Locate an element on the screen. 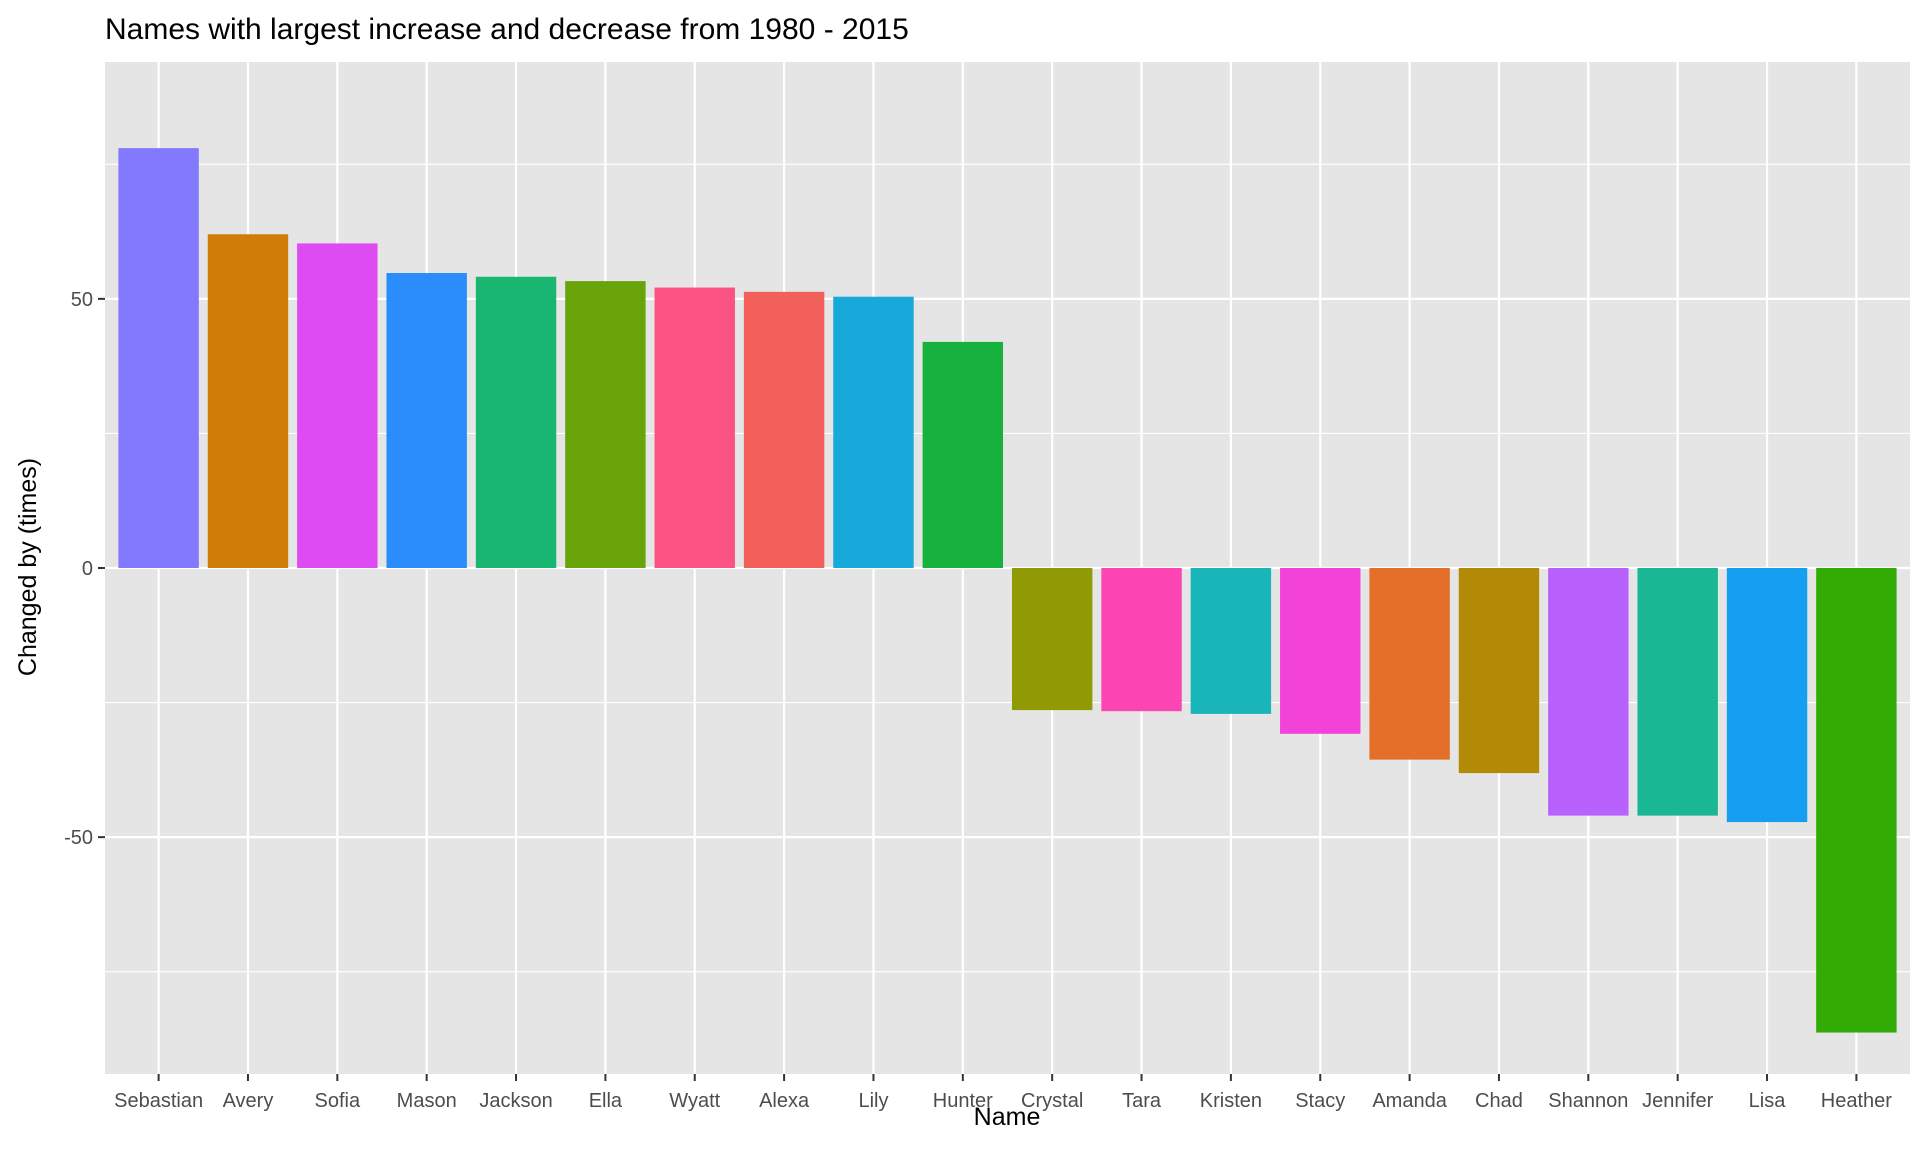 The width and height of the screenshot is (1920, 1152). x-tick-label: Jackson is located at coordinates (515, 1101).